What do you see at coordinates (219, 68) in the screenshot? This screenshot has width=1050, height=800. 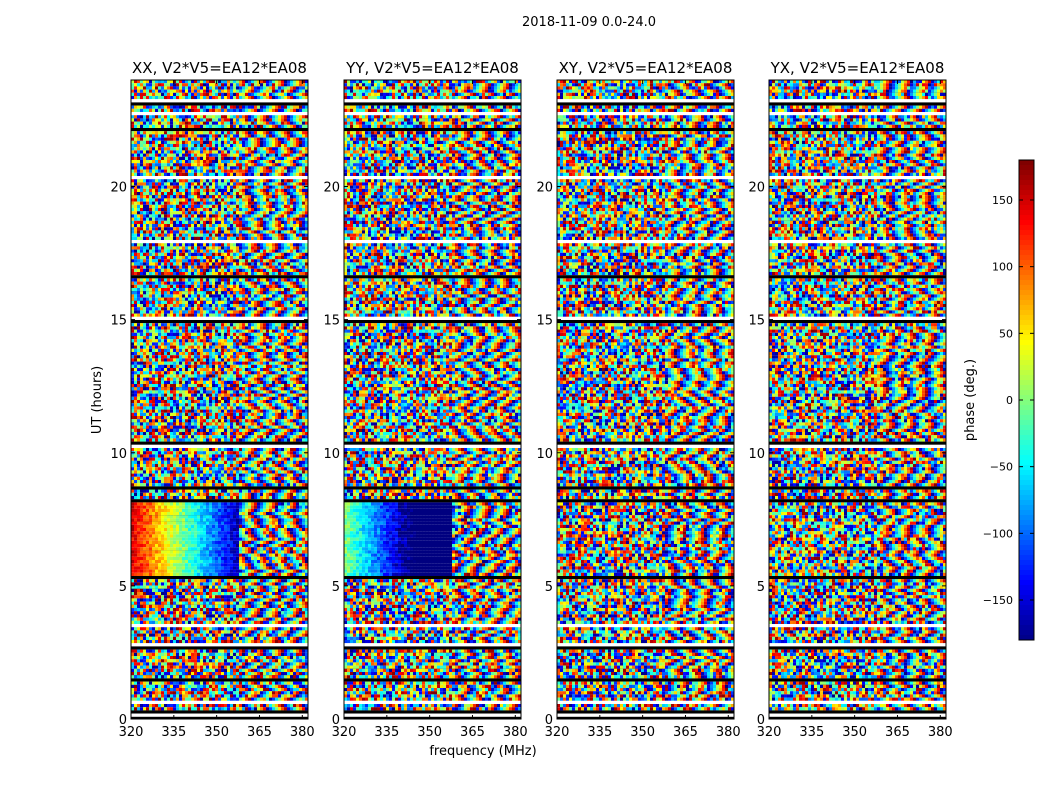 I see `panel-title: XX, V2*V5=EA12*EA08` at bounding box center [219, 68].